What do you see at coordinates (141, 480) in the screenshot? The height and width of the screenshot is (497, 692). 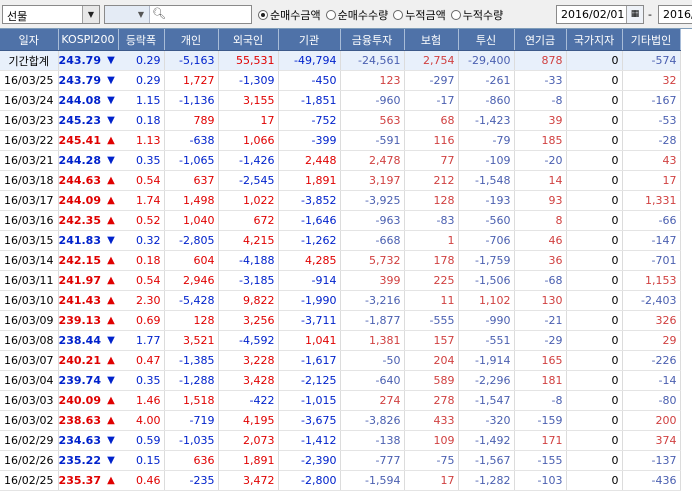 I see `change-cell: 0.46` at bounding box center [141, 480].